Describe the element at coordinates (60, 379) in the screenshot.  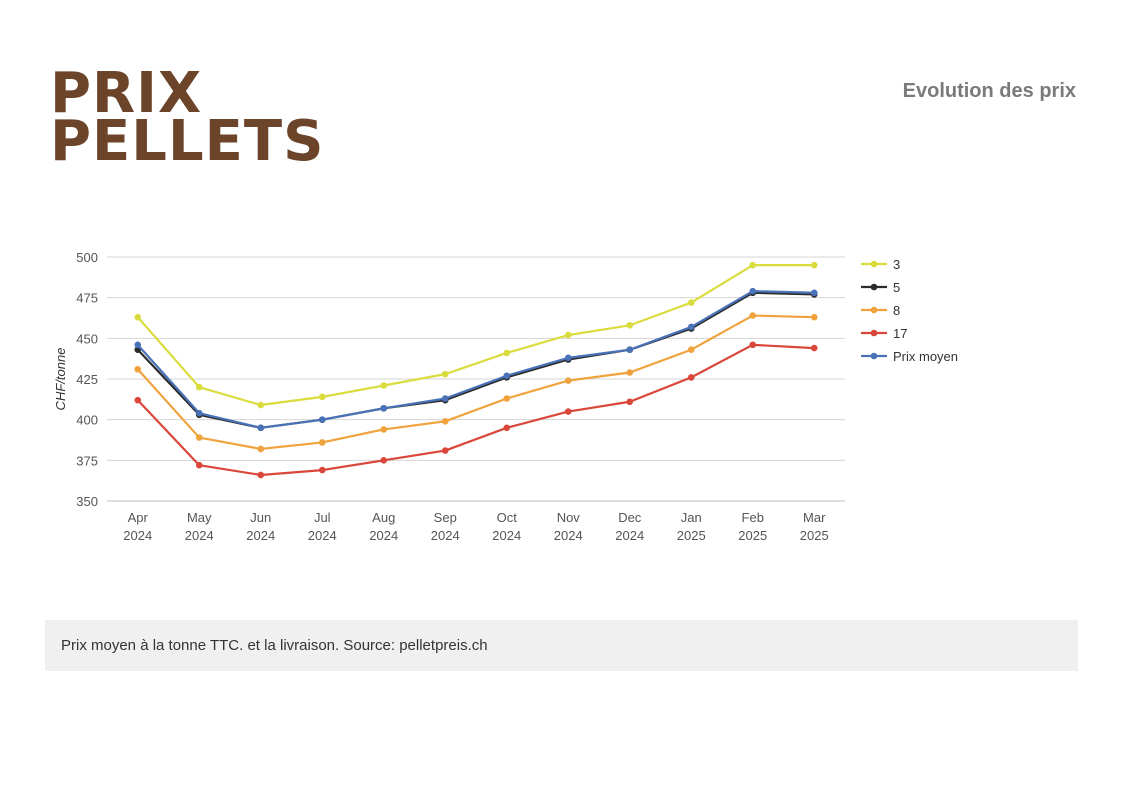
I see `y-axis-label: CHF/tonne` at that location.